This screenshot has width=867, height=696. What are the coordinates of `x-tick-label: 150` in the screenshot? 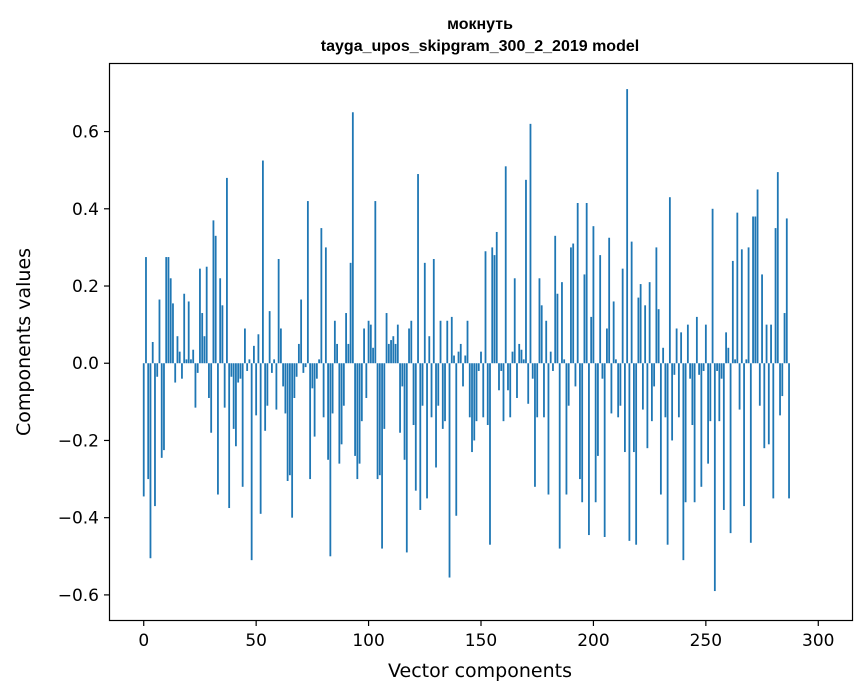 It's located at (481, 641).